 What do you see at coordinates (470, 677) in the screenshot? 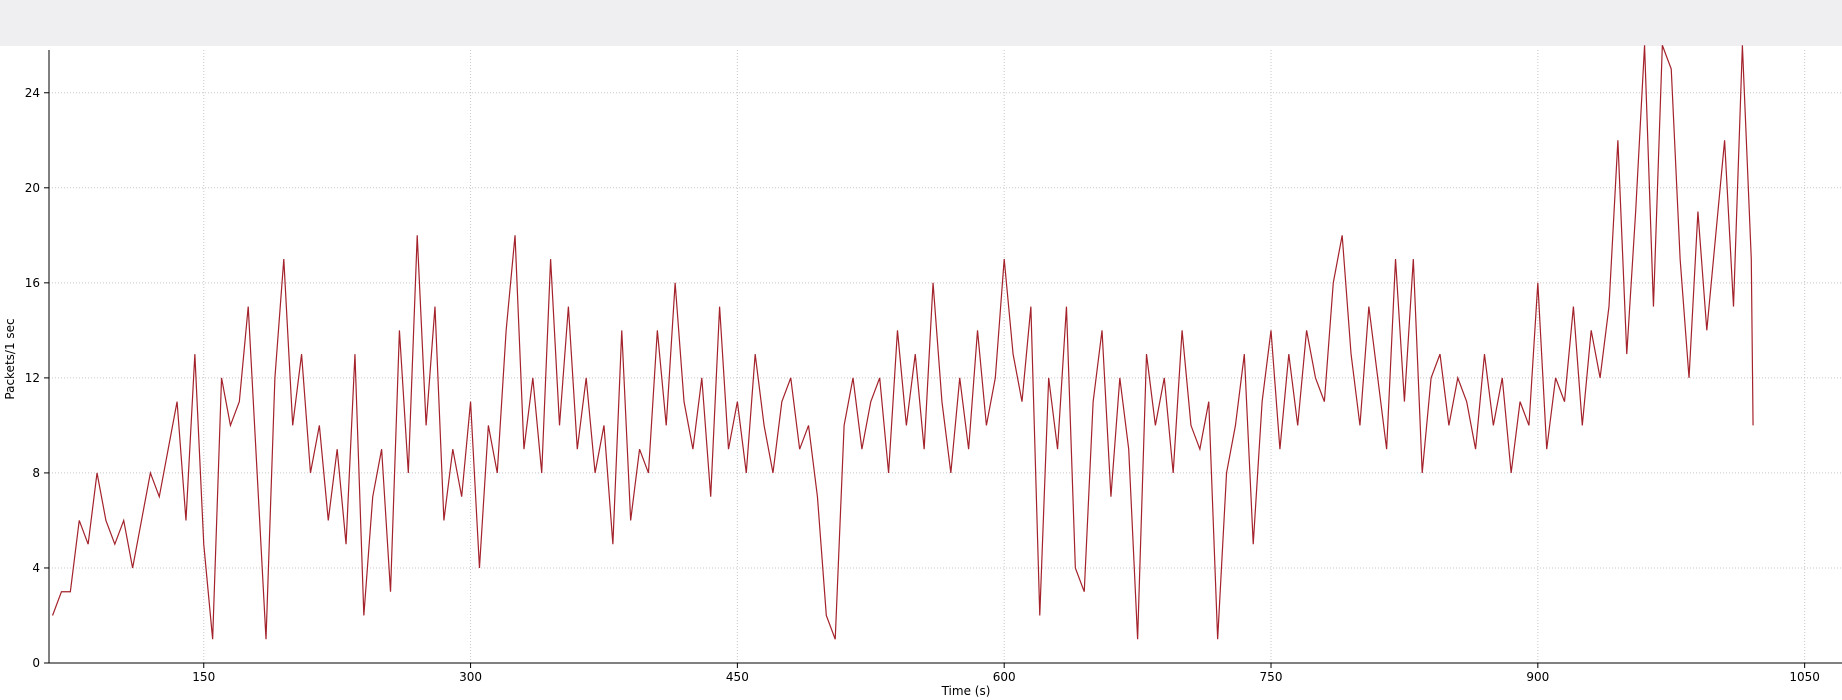
I see `x-tick-label: 300` at bounding box center [470, 677].